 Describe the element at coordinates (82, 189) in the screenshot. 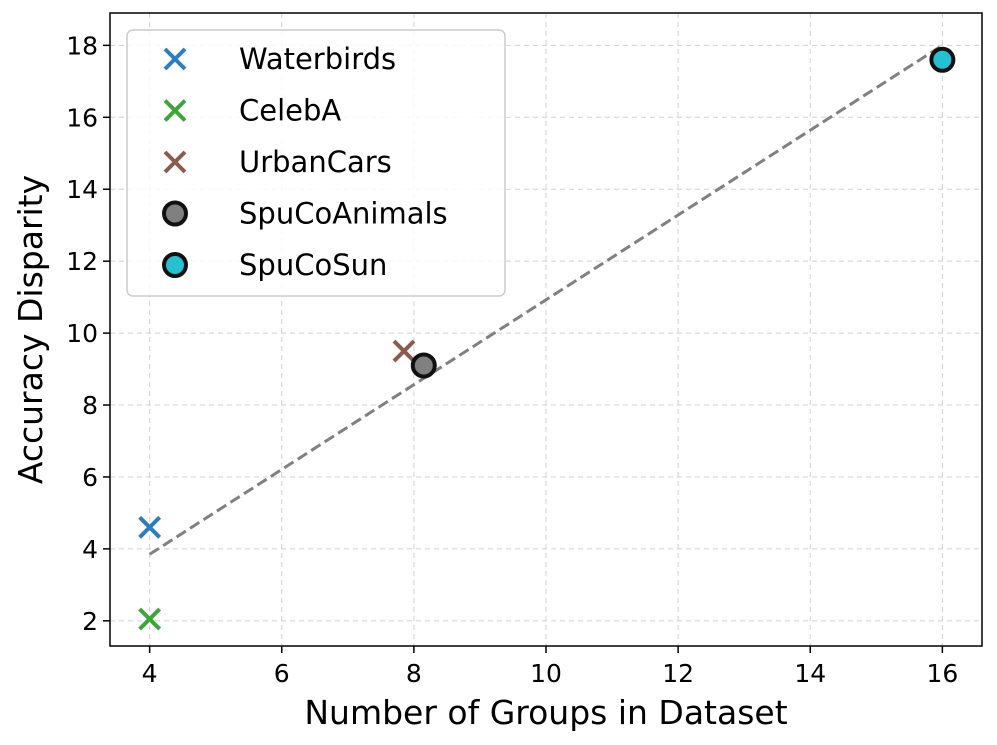

I see `y-tick-label: 14` at that location.